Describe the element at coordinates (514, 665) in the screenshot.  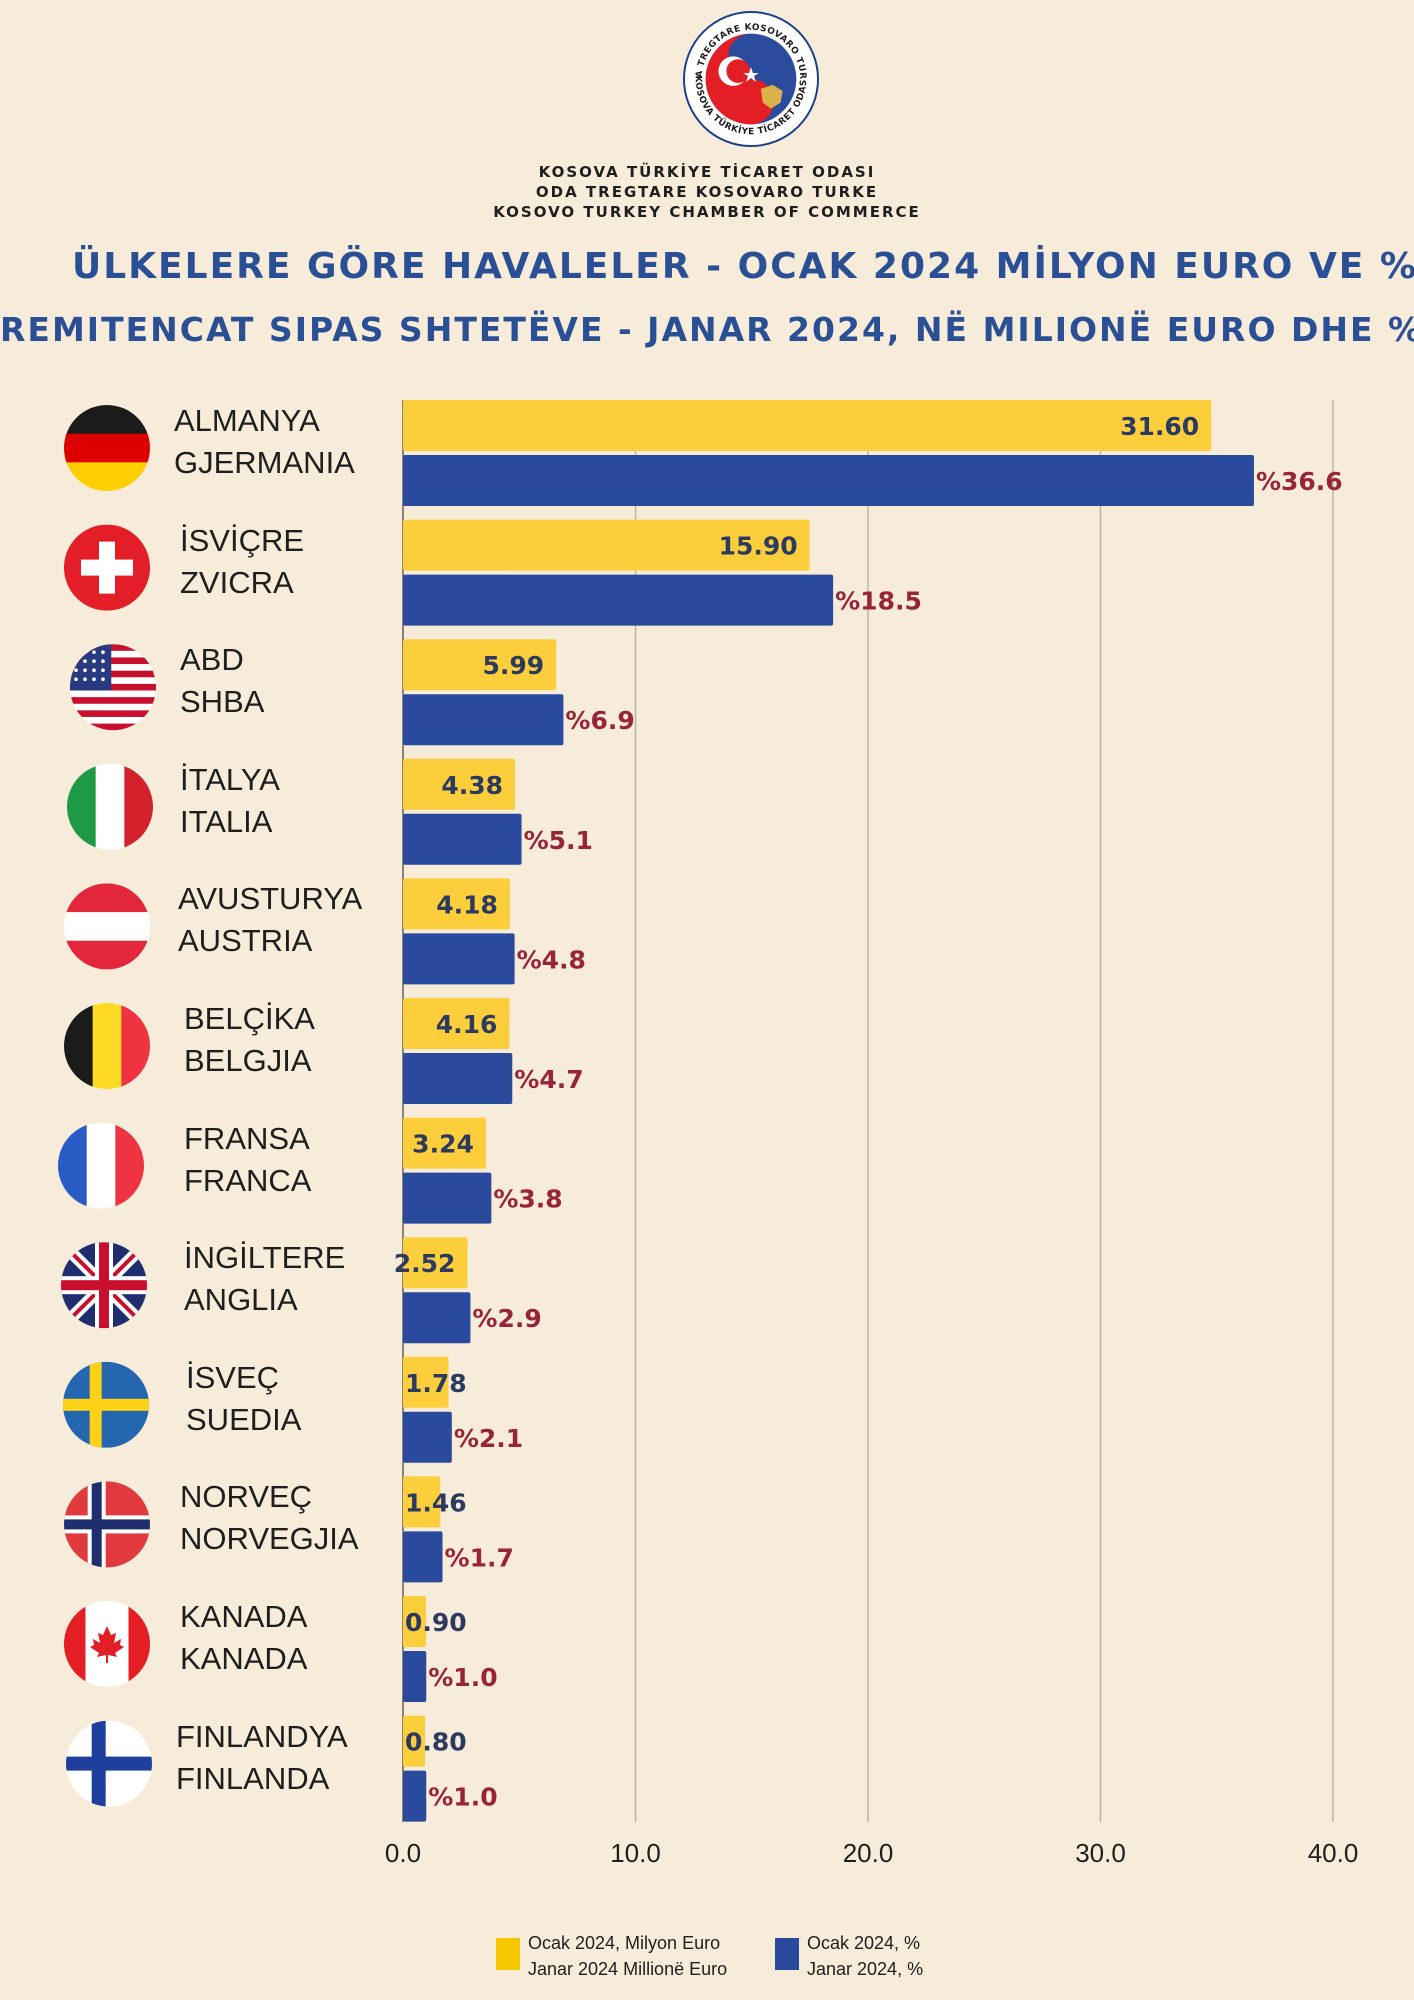
I see `data-label-million-2: 5.99` at that location.